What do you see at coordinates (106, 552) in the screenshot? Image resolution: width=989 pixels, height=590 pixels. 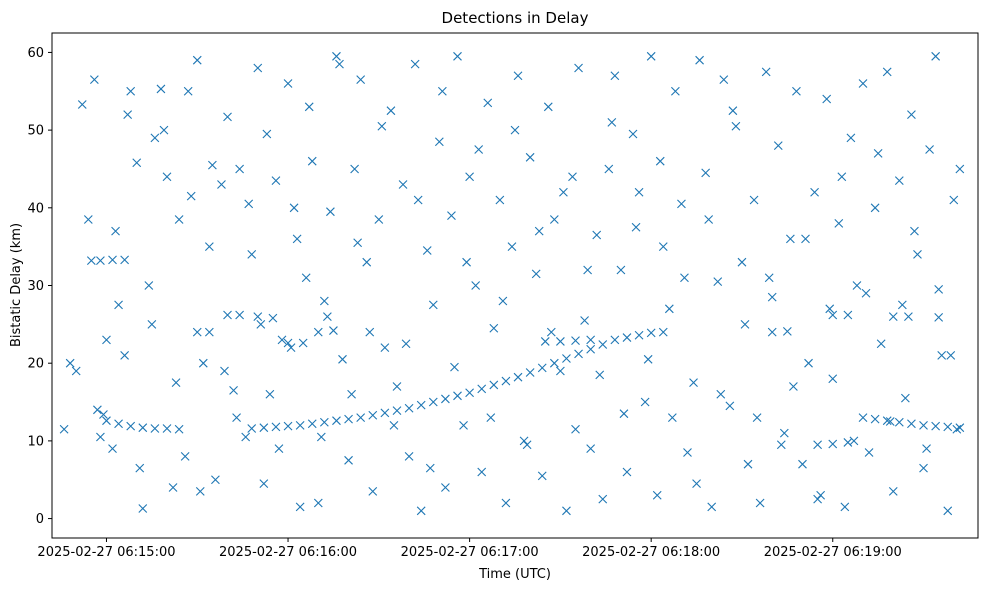 I see `x-tick-label: 2025-02-27 06:15:00` at bounding box center [106, 552].